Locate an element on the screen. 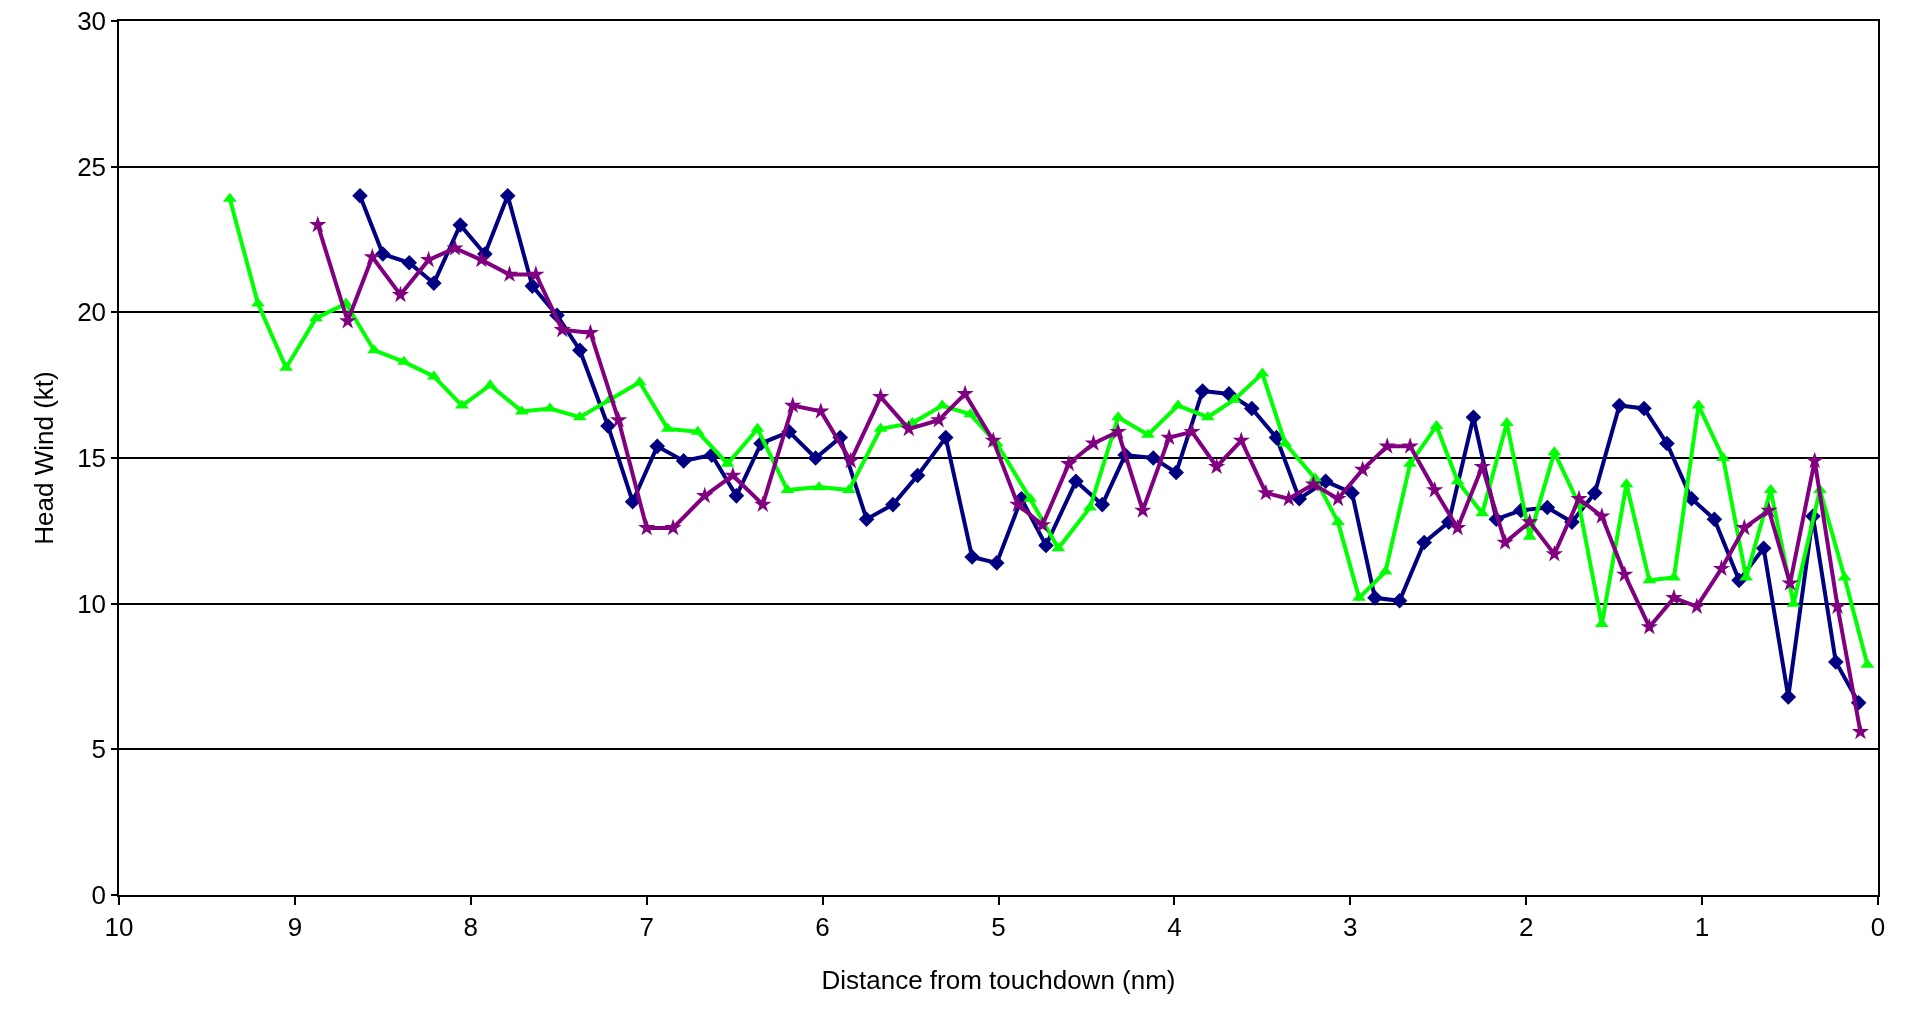 The width and height of the screenshot is (1910, 1023). x-tick-label: 3 is located at coordinates (1350, 926).